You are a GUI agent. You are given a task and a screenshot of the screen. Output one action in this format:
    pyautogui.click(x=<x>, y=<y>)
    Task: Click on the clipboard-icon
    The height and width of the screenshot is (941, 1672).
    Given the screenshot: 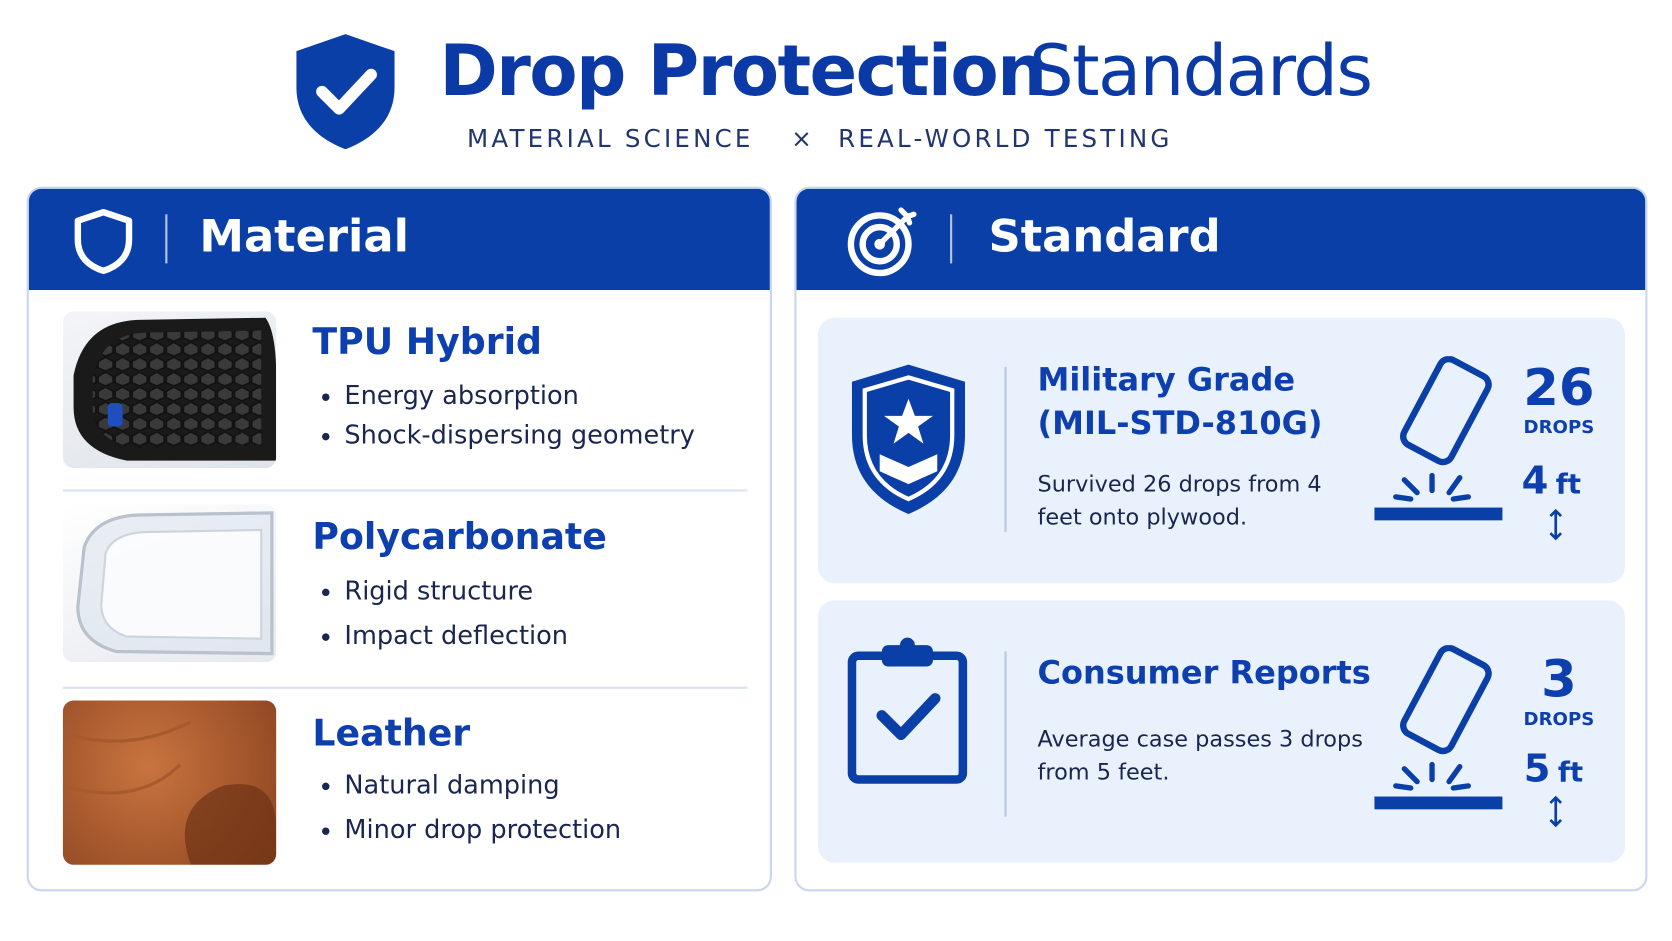 What is the action you would take?
    pyautogui.click(x=907, y=710)
    